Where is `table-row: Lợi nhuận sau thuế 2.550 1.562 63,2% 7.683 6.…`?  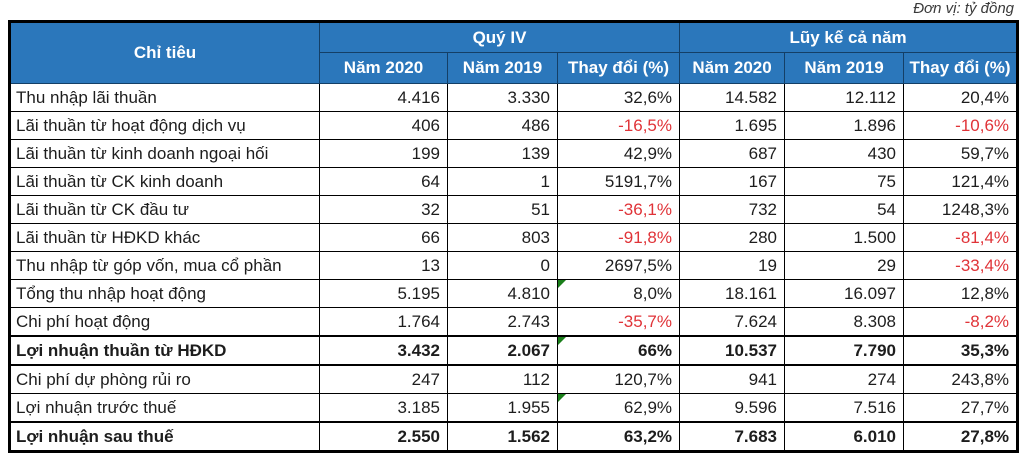
table-row: Lợi nhuận sau thuế 2.550 1.562 63,2% 7.683 6.… is located at coordinates (514, 437).